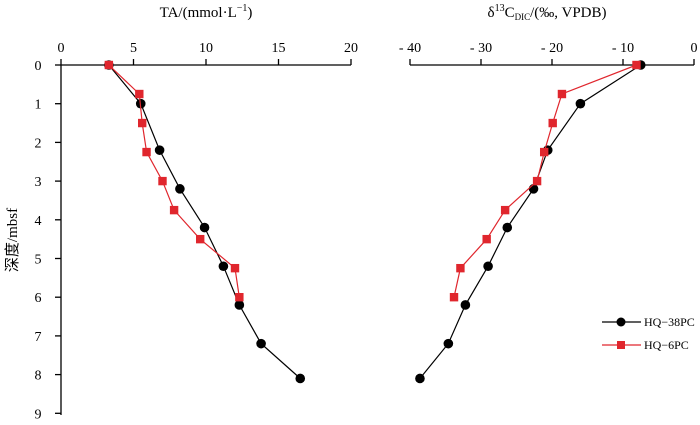  I want to click on y-tick-label: 8, so click(38, 376).